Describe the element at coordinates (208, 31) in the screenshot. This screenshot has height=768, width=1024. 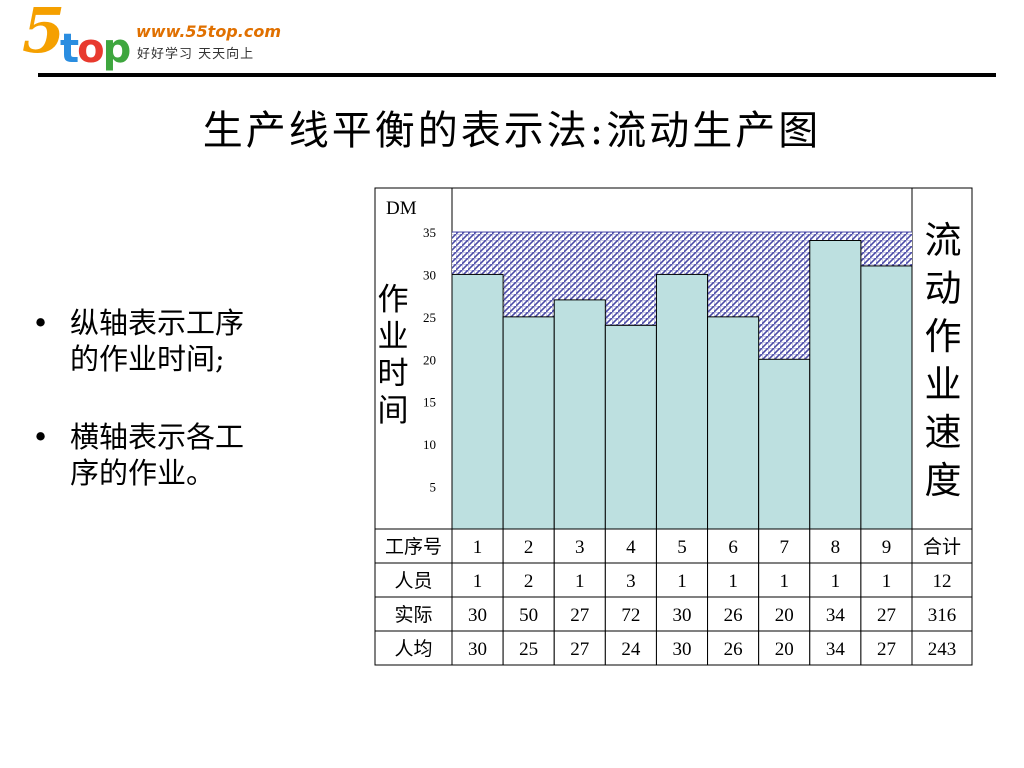
I see `logo-url: www.55top.com` at that location.